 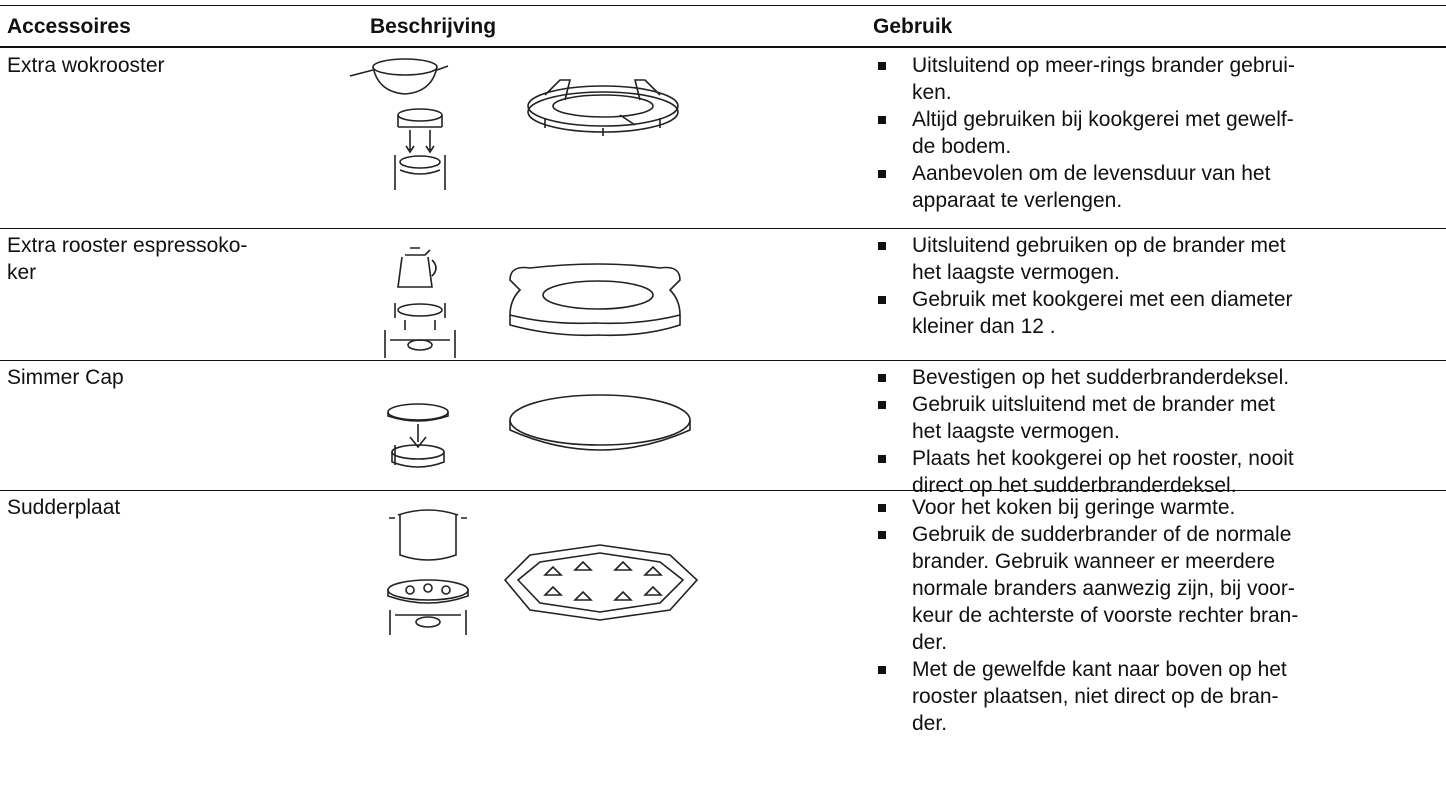 What do you see at coordinates (64, 507) in the screenshot?
I see `accessory-text: Sudderplaat` at bounding box center [64, 507].